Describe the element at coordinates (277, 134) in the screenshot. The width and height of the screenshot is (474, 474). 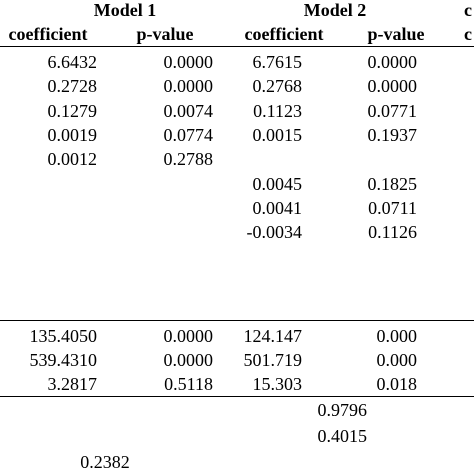
I see `cell: 0.0015` at that location.